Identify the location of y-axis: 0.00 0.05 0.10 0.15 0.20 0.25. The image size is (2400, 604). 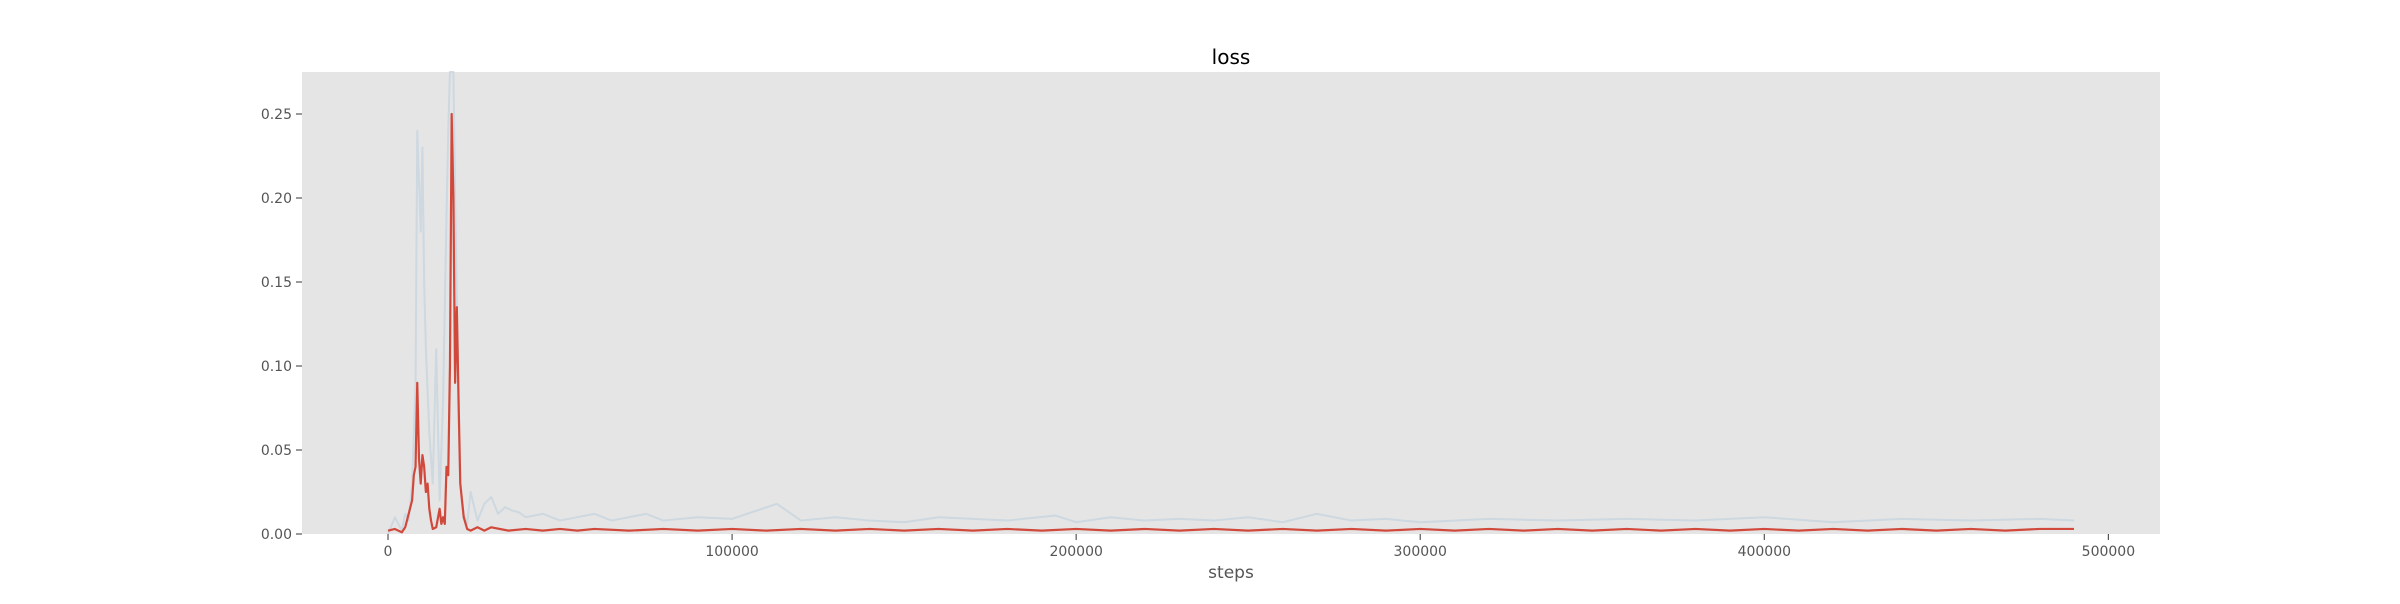
(281, 325).